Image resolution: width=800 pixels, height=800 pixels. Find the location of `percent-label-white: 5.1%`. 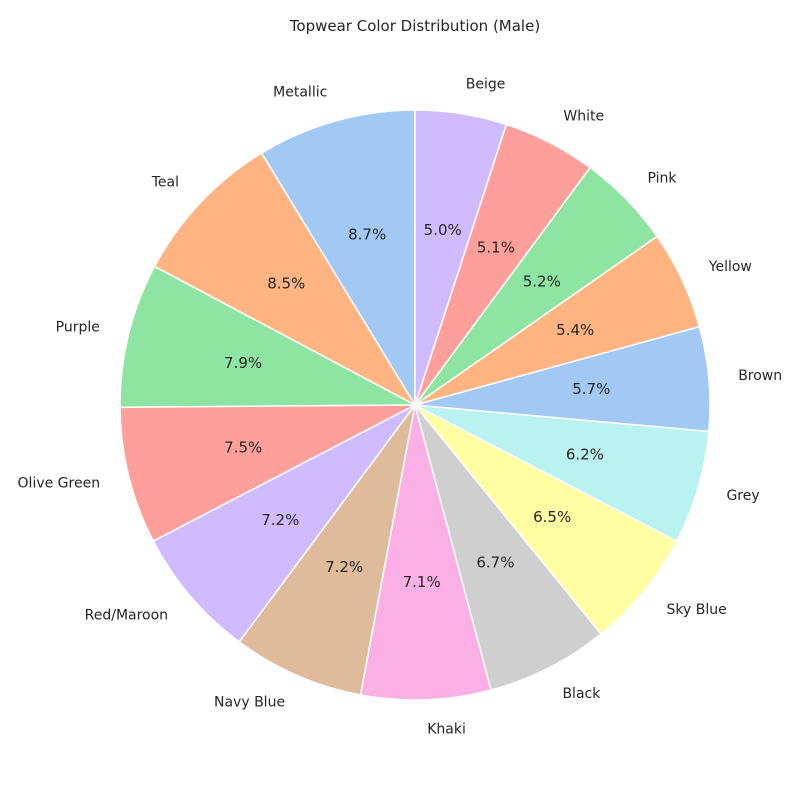

percent-label-white: 5.1% is located at coordinates (496, 248).